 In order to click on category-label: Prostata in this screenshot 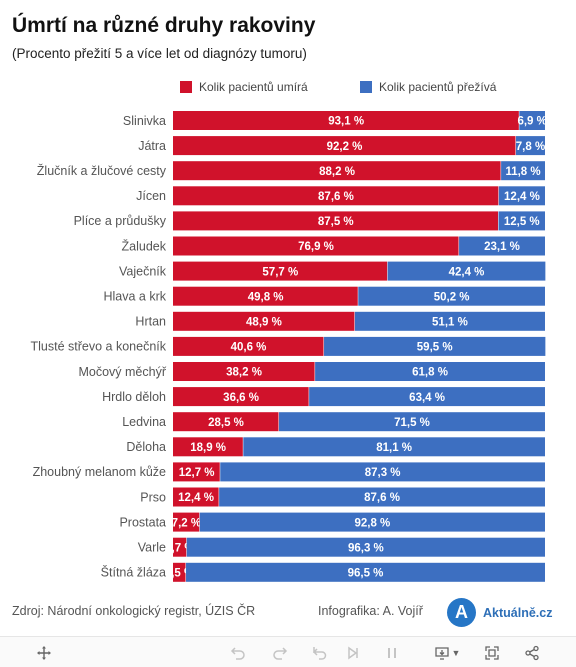, I will do `click(142, 522)`.